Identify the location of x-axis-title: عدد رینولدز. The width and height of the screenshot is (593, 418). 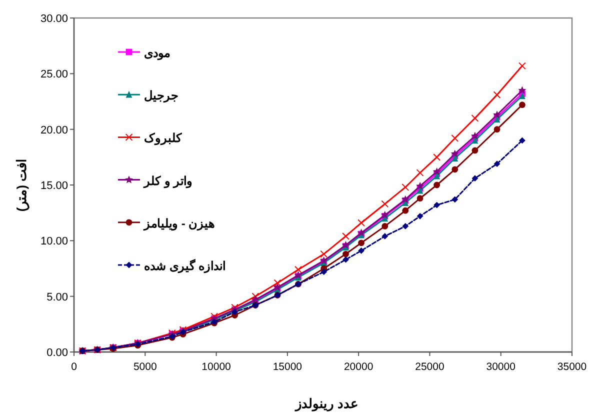
(326, 404).